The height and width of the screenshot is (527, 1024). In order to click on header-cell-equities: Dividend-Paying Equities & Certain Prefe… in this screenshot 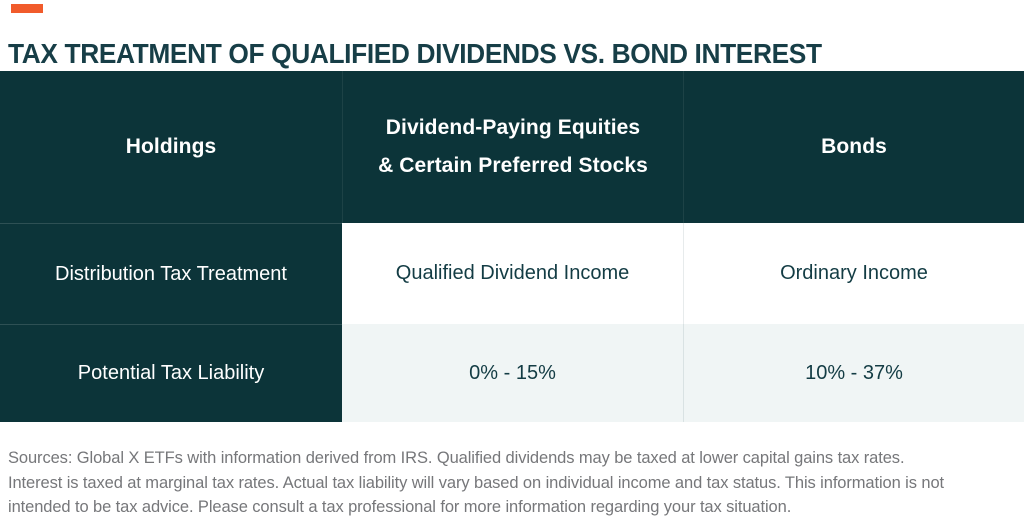, I will do `click(512, 147)`.